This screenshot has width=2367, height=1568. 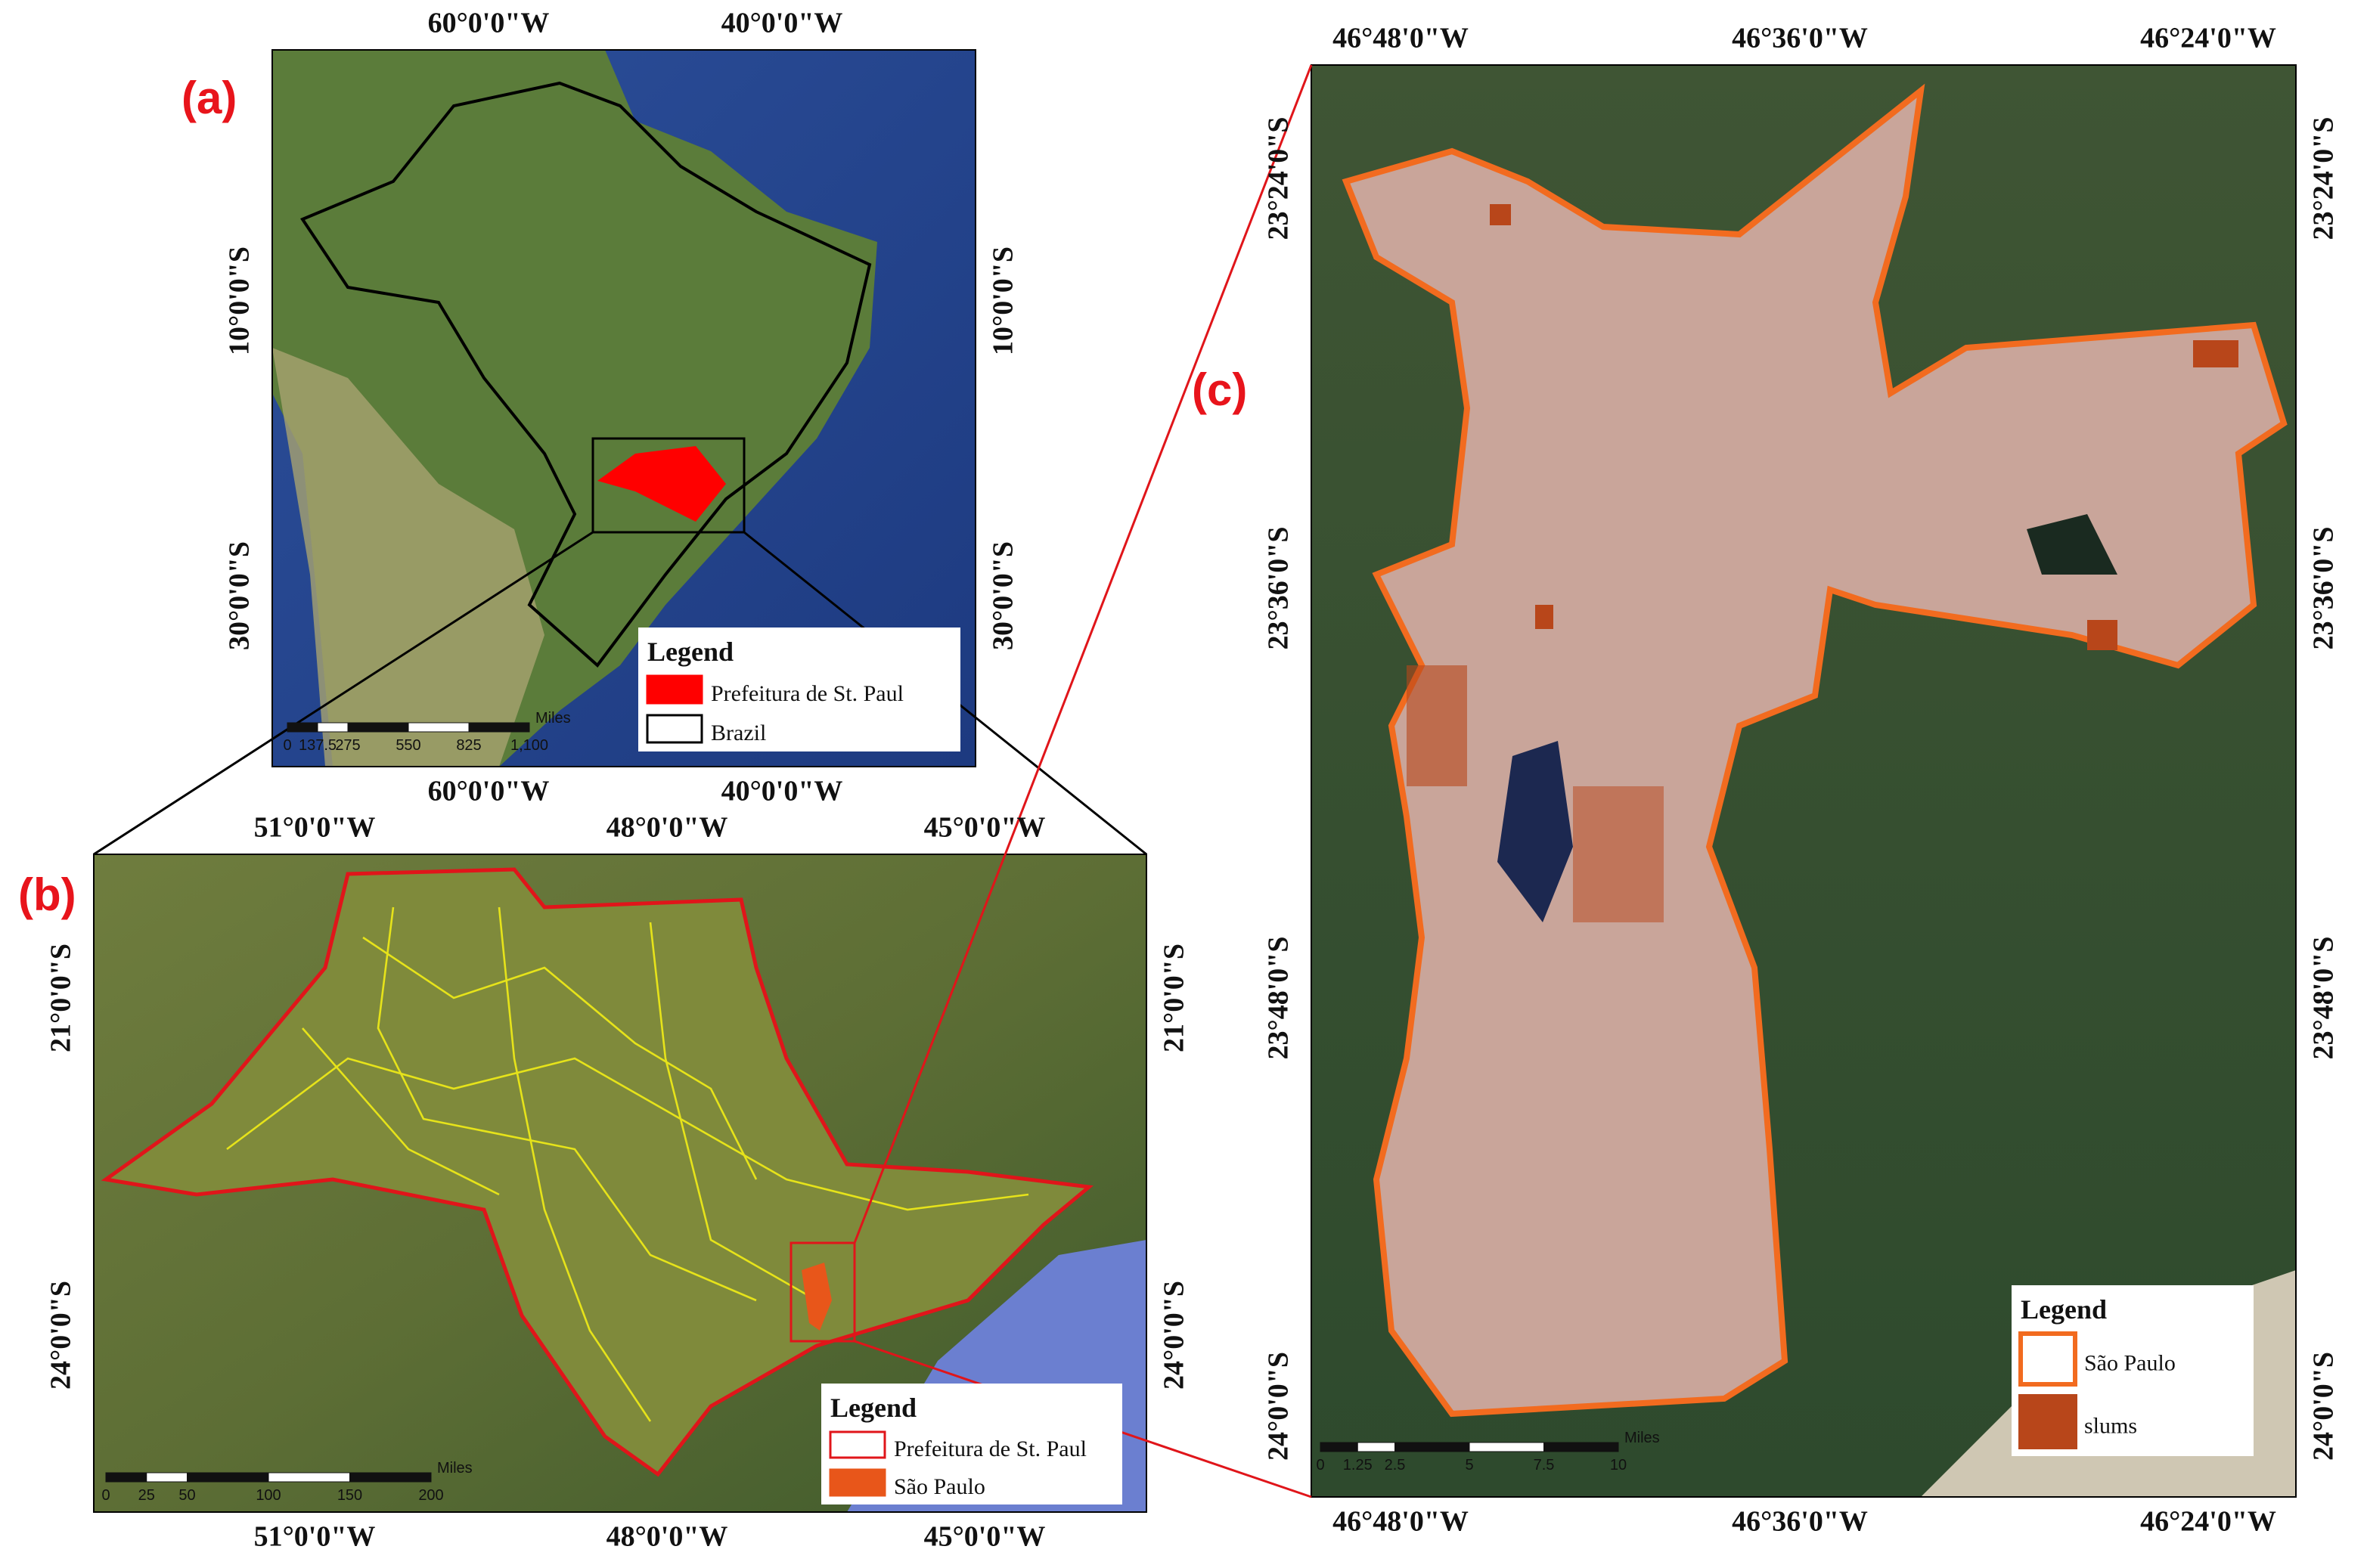 What do you see at coordinates (623, 408) in the screenshot?
I see `map-a` at bounding box center [623, 408].